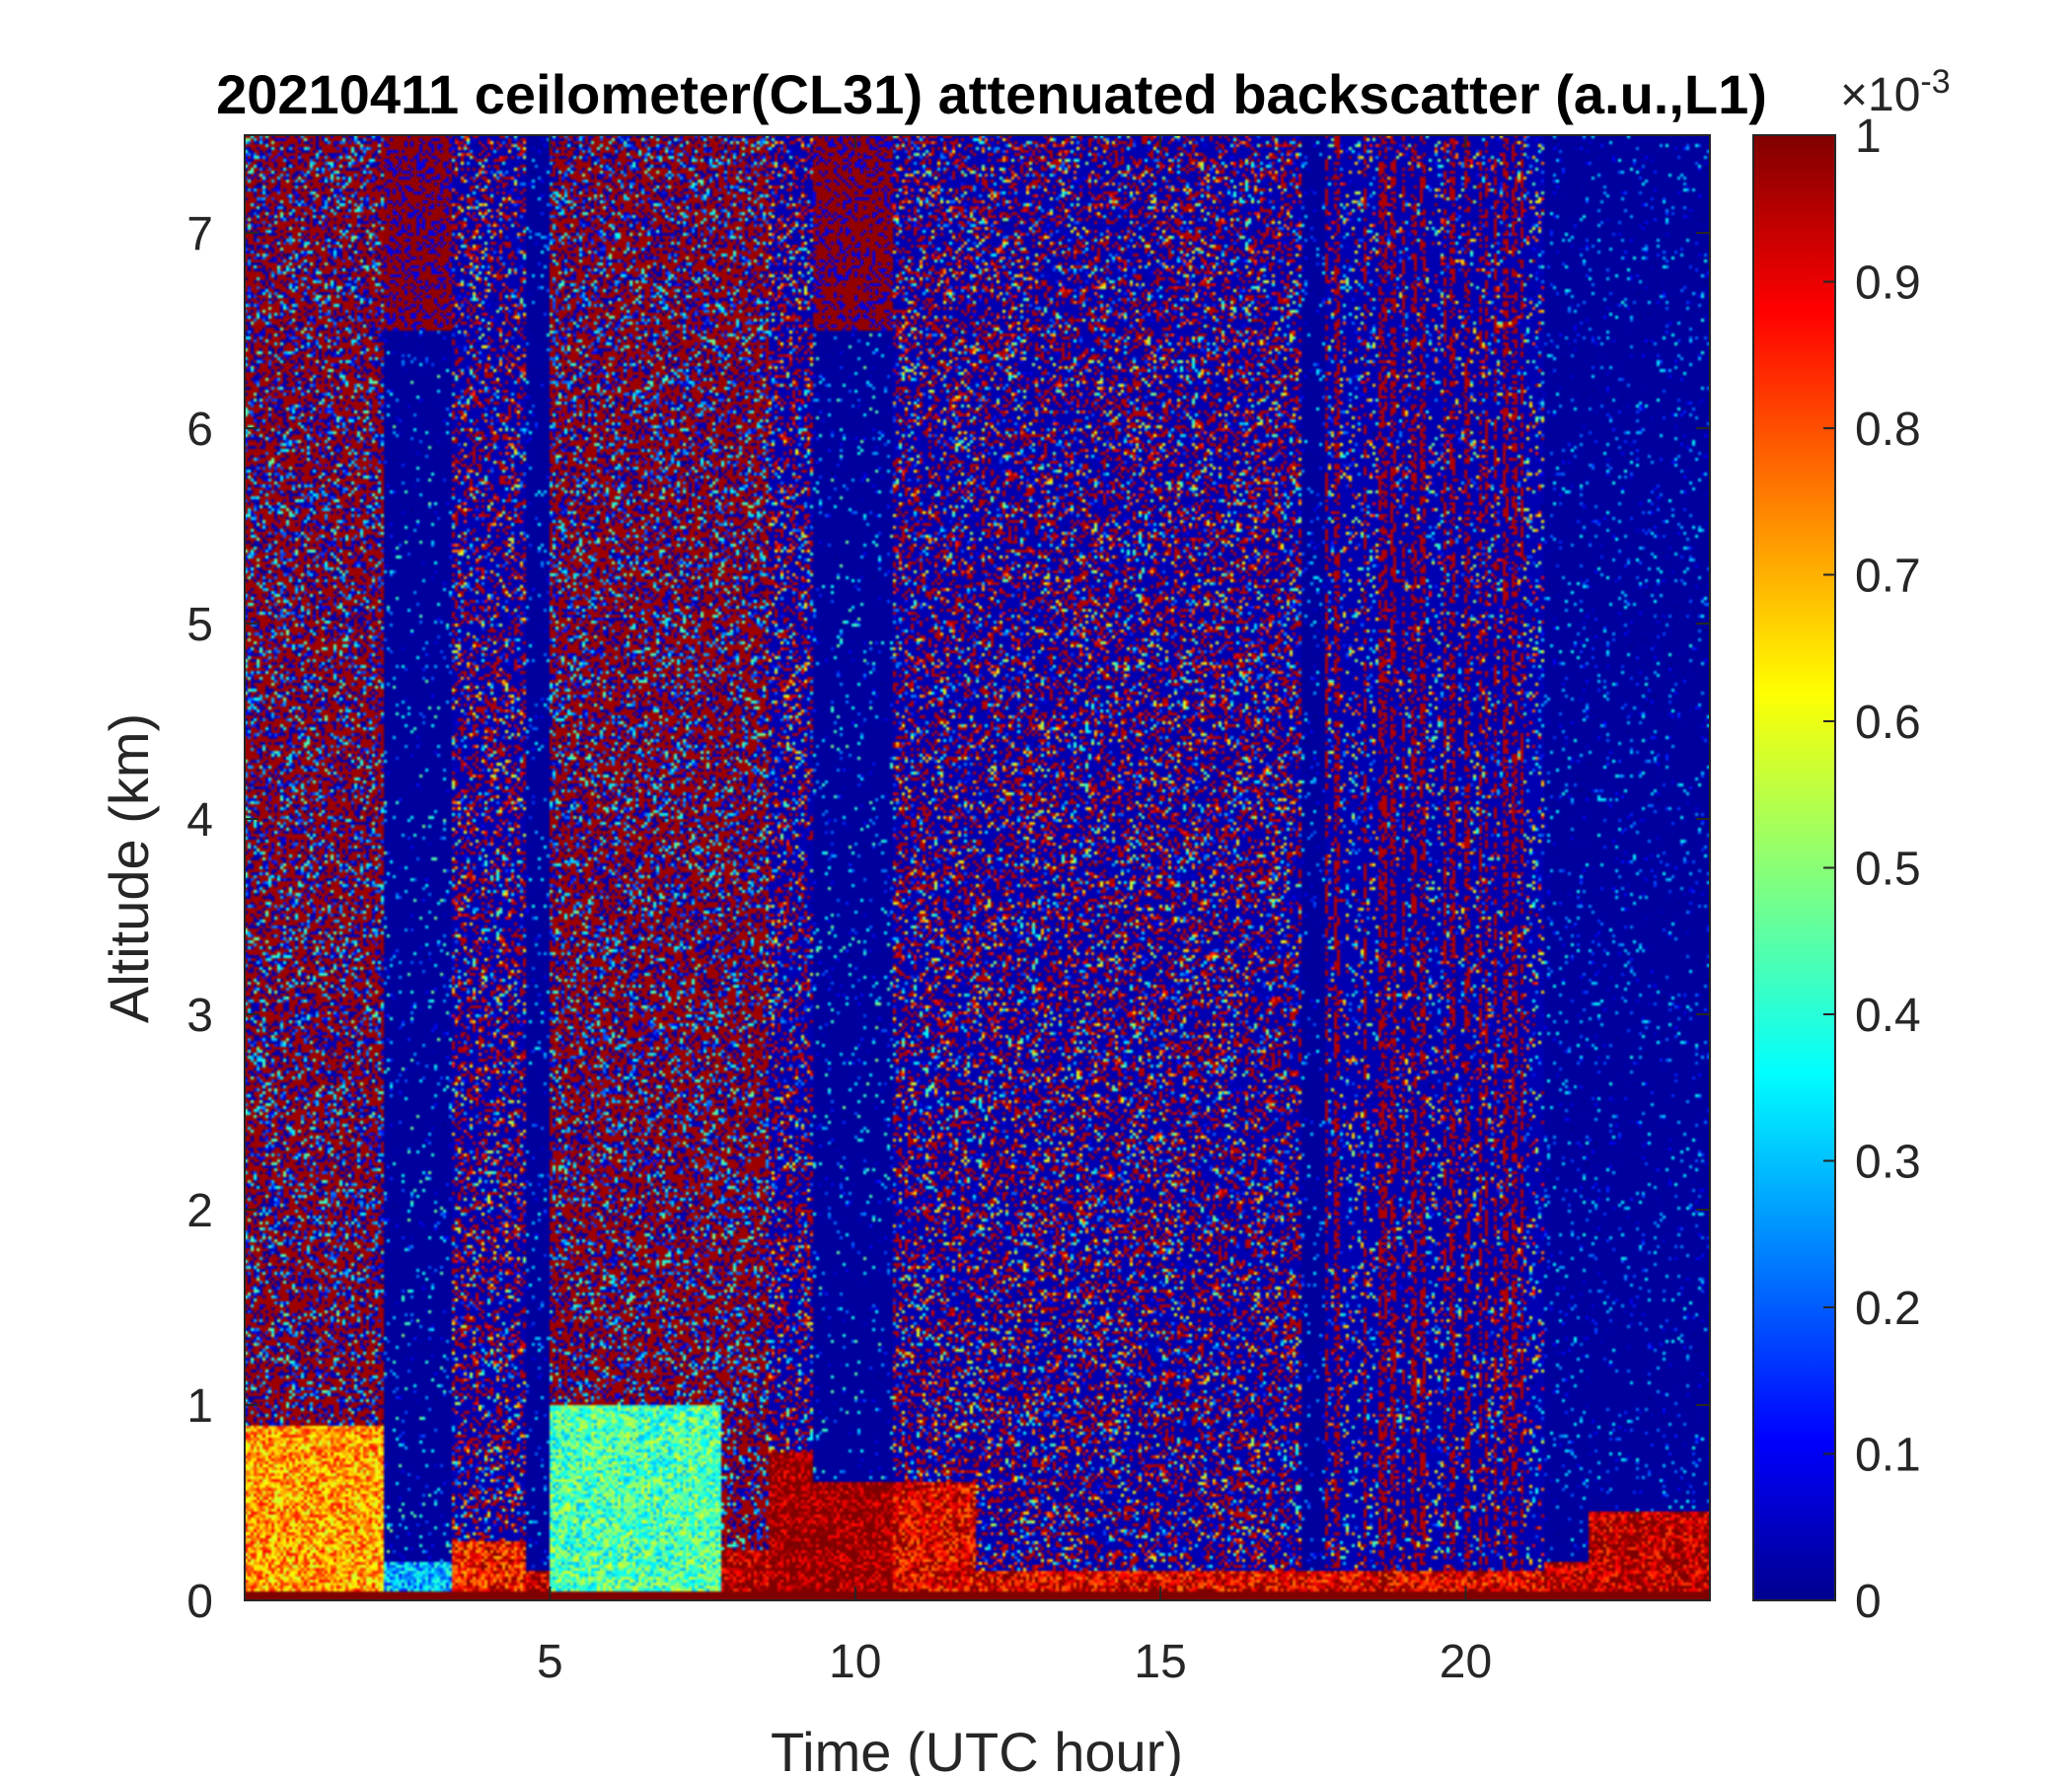  I want to click on colorbar-tick-label: 0.8, so click(1888, 430).